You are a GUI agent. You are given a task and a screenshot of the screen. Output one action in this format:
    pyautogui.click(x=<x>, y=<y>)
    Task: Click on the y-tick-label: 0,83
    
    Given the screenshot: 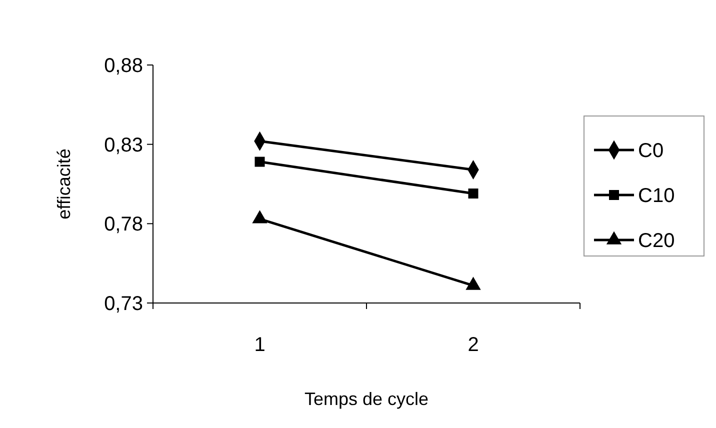 What is the action you would take?
    pyautogui.click(x=123, y=145)
    